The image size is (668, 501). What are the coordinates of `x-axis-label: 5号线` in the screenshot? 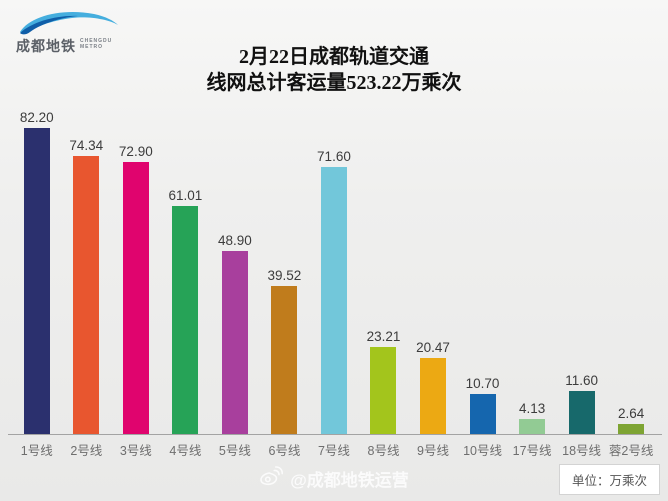 It's located at (234, 451).